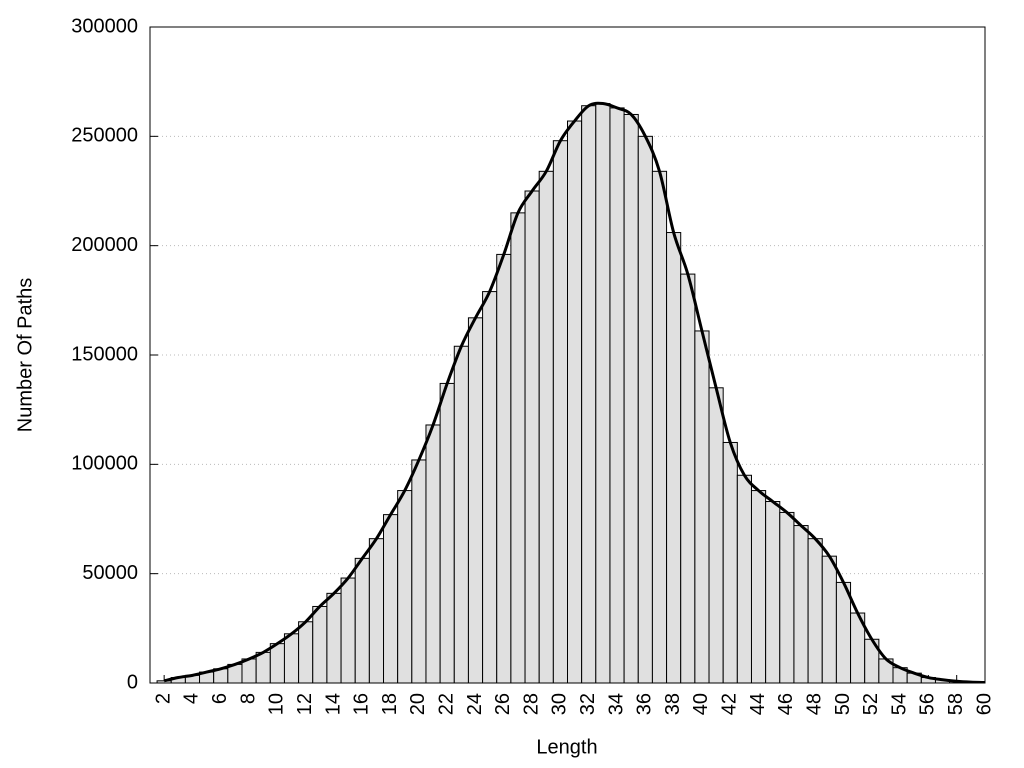 This screenshot has height=768, width=1024. I want to click on x-tick-label: 32, so click(588, 704).